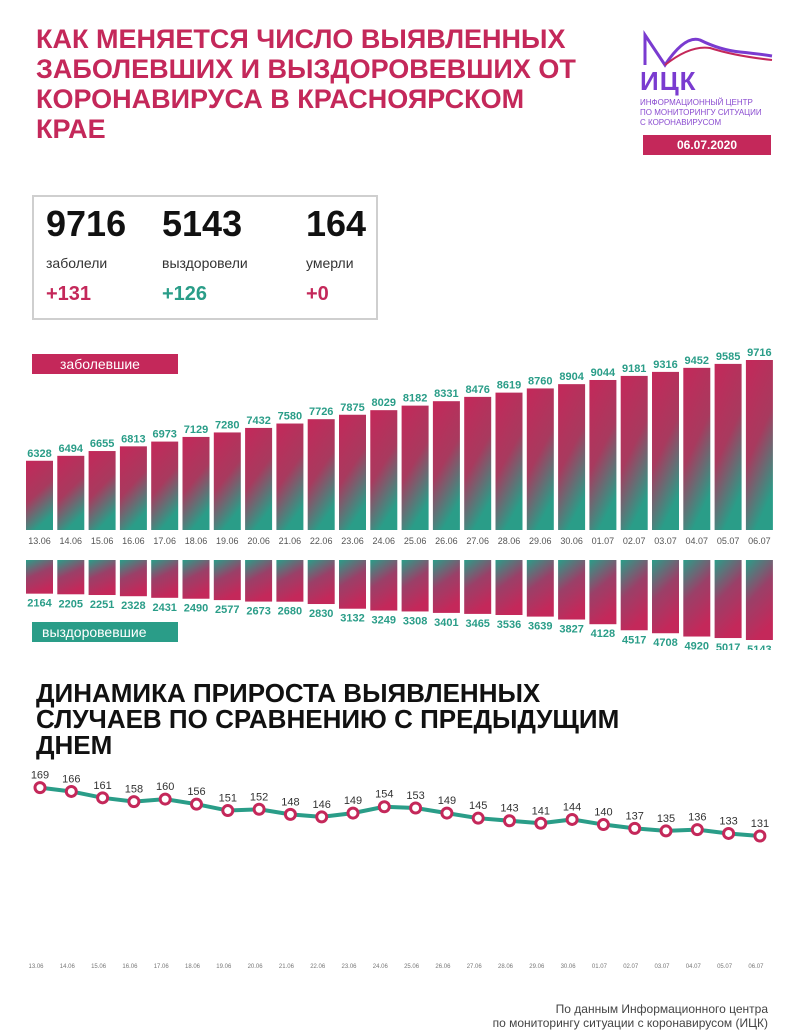 This screenshot has width=800, height=1031. Describe the element at coordinates (39, 604) in the screenshot. I see `recovered-bar-value: 2164` at that location.